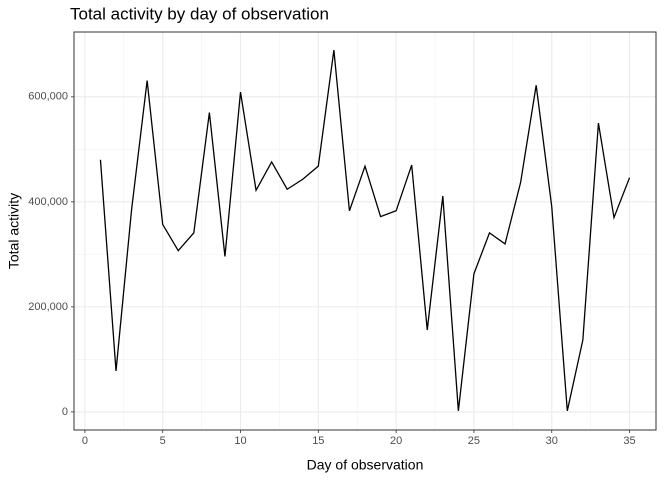 The width and height of the screenshot is (672, 480). Describe the element at coordinates (318, 441) in the screenshot. I see `x-tick-label: 15` at that location.